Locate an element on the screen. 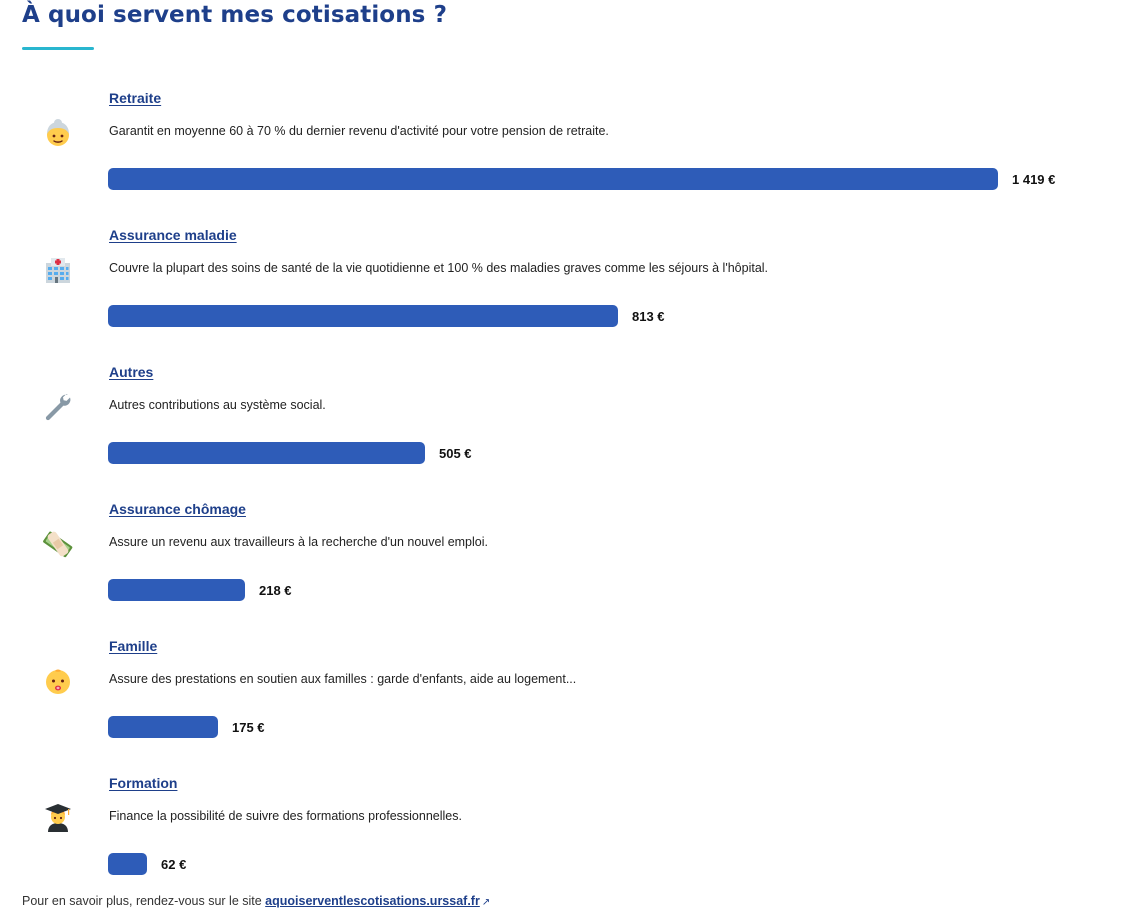 The height and width of the screenshot is (911, 1143). money-bandage-icon is located at coordinates (58, 544).